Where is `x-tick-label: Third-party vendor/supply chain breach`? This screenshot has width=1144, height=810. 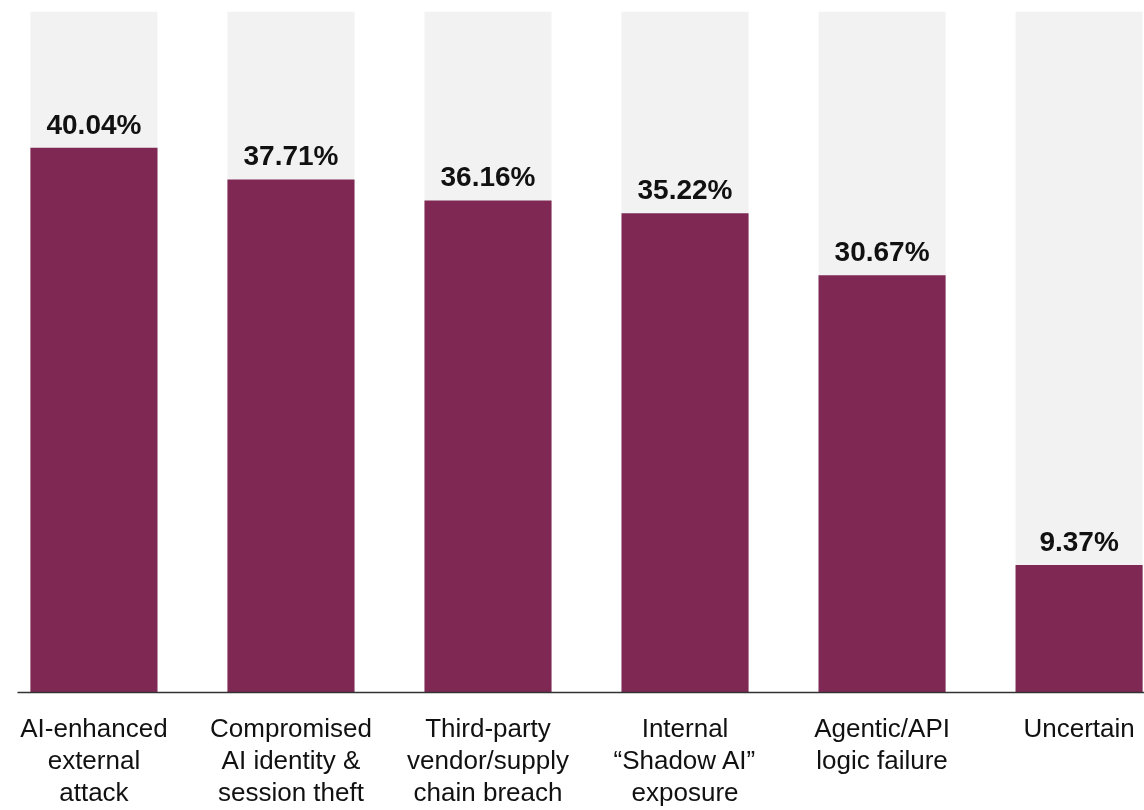
x-tick-label: Third-party vendor/supply chain breach is located at coordinates (488, 760).